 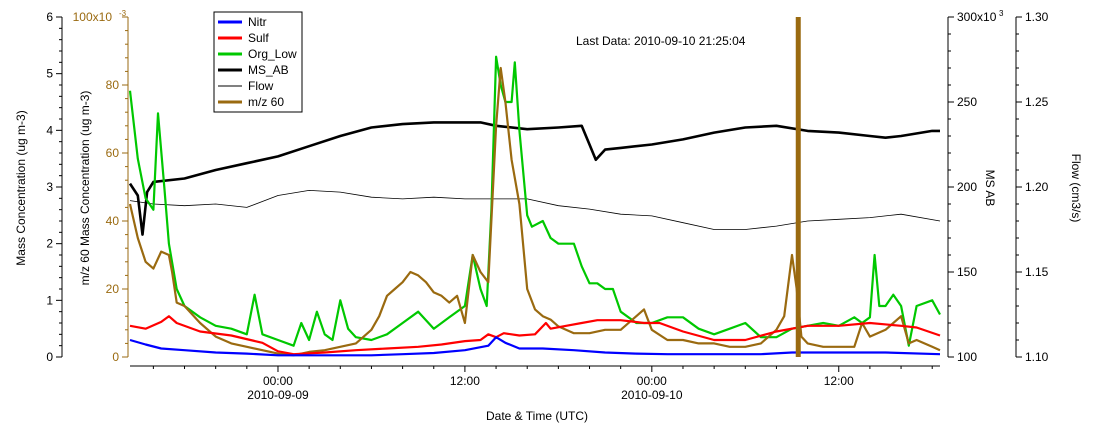 What do you see at coordinates (266, 102) in the screenshot?
I see `legend-label: m/z 60` at bounding box center [266, 102].